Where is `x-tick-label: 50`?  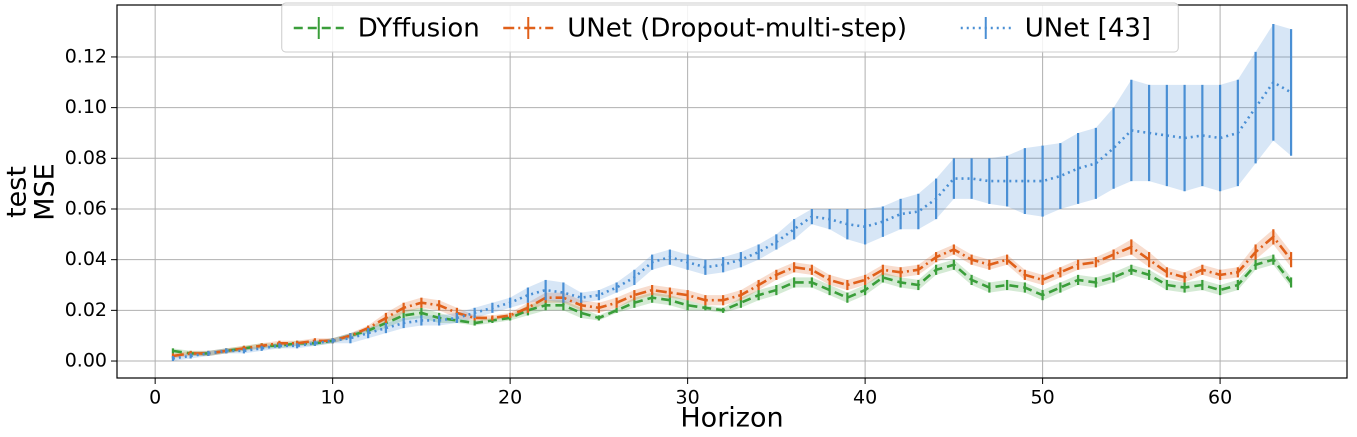 x-tick-label: 50 is located at coordinates (1043, 398).